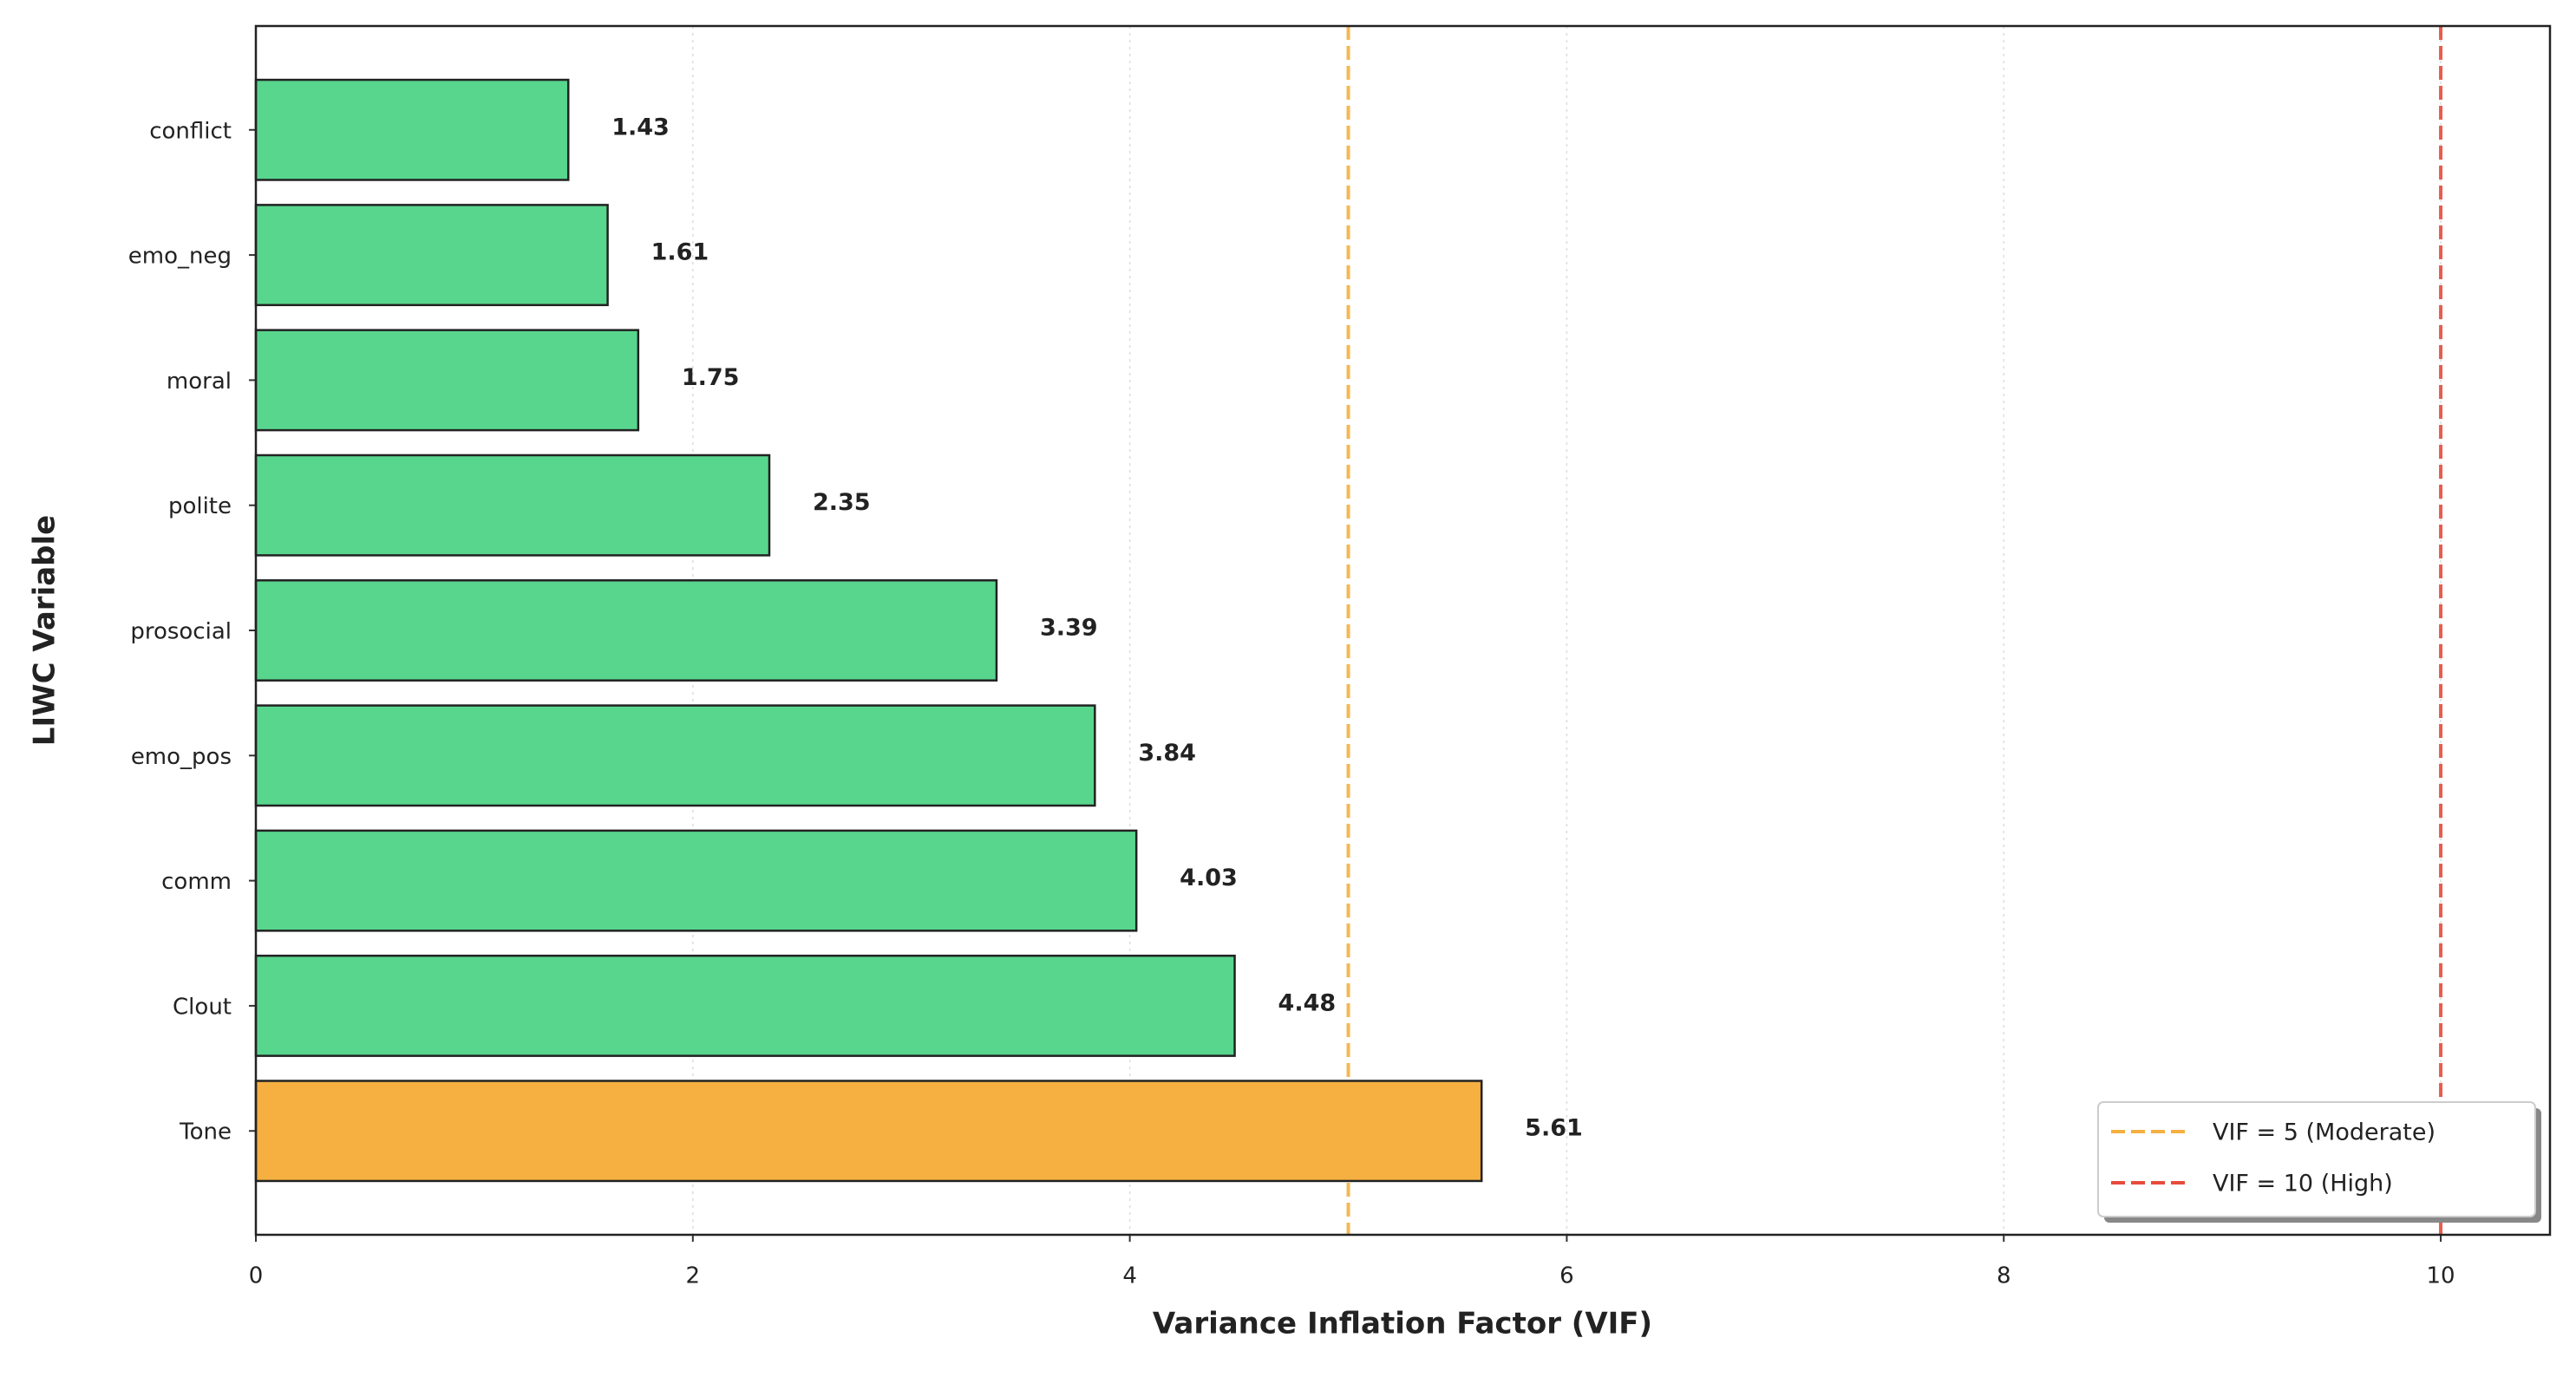  Describe the element at coordinates (2316, 1159) in the screenshot. I see `legend-box` at that location.